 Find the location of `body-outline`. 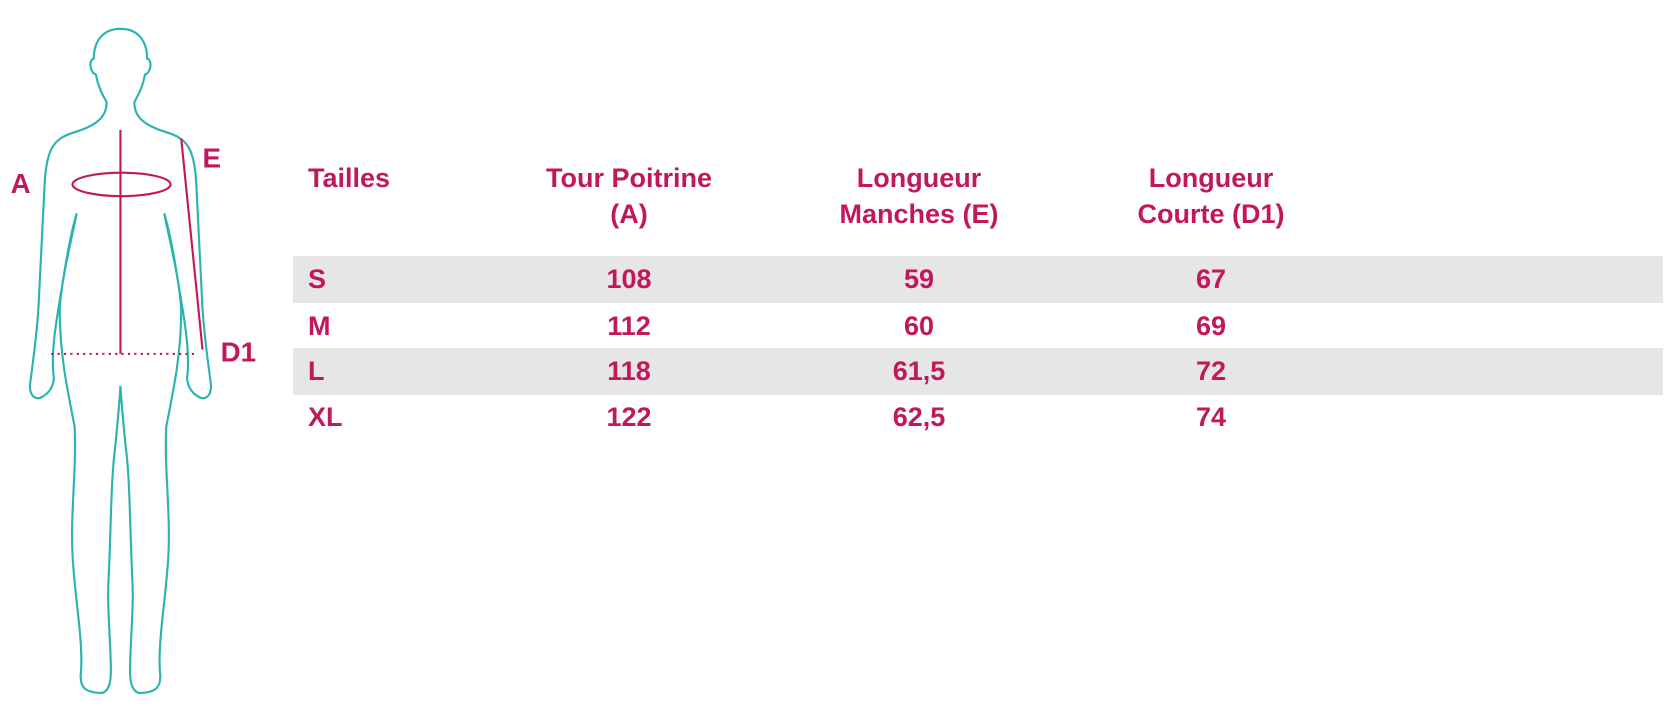

body-outline is located at coordinates (120, 360).